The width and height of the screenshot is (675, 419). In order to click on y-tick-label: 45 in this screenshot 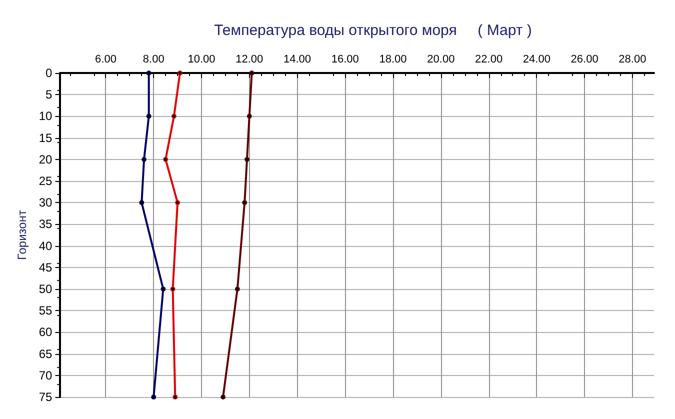, I will do `click(45, 267)`.